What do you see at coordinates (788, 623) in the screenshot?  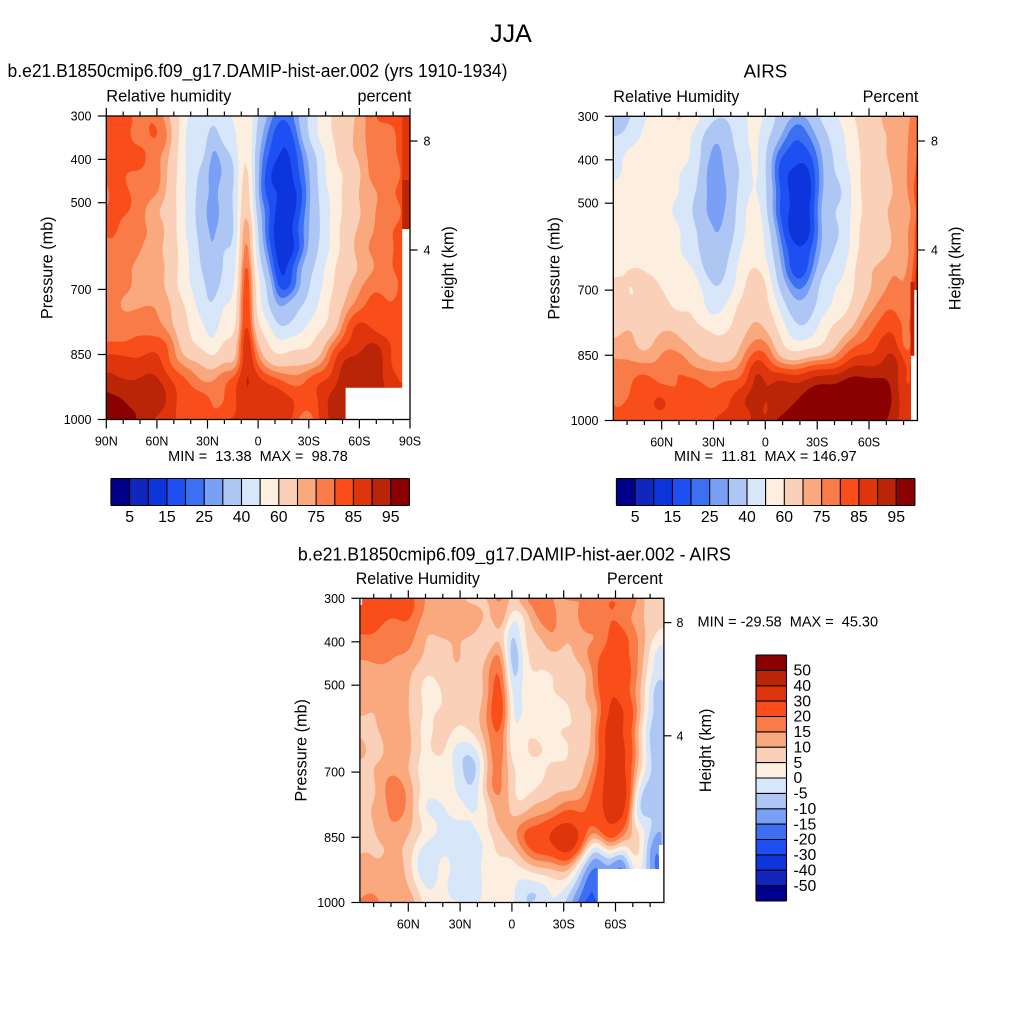 I see `svg-text: MIN = -29.58 MAX = 45.30` at bounding box center [788, 623].